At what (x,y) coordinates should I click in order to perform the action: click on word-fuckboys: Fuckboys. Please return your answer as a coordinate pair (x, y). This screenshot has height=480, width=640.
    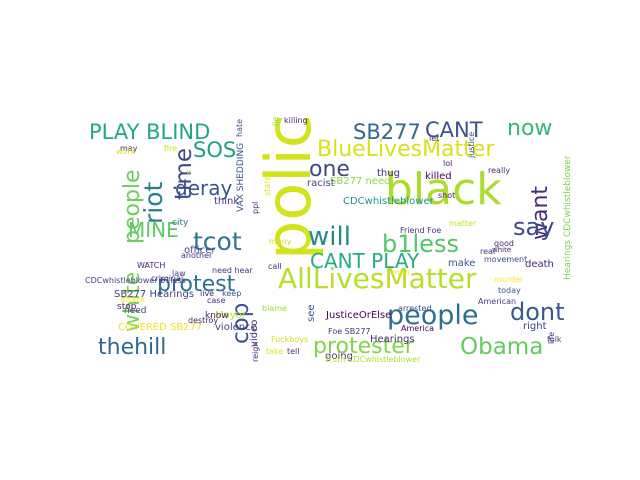
    Looking at the image, I should click on (290, 339).